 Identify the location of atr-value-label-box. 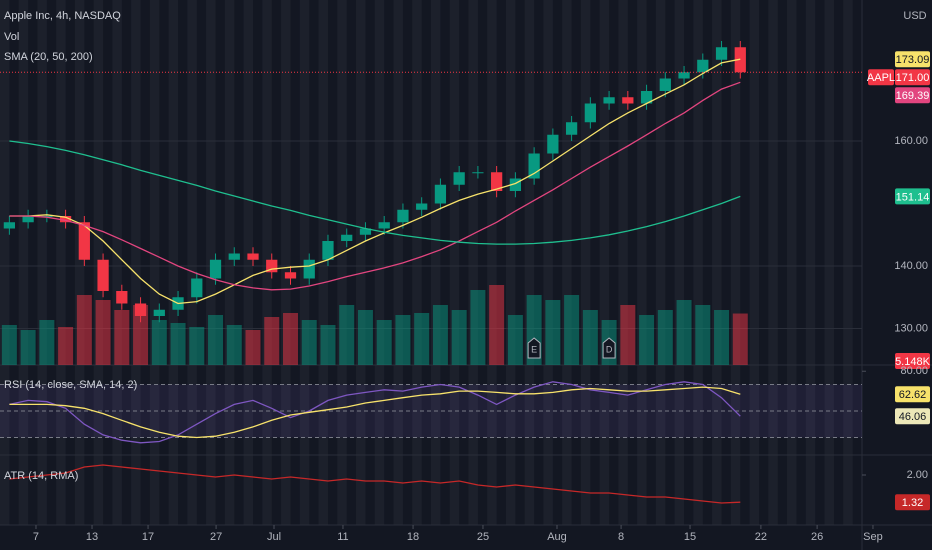
(912, 502).